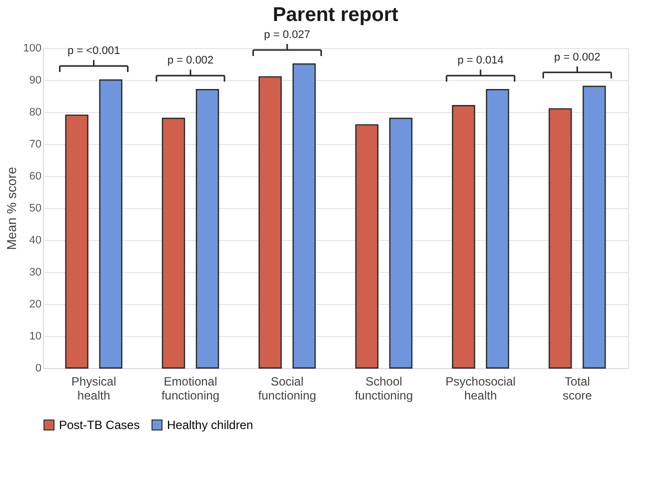 This screenshot has width=667, height=479. I want to click on annotation: p = 0.014, so click(480, 60).